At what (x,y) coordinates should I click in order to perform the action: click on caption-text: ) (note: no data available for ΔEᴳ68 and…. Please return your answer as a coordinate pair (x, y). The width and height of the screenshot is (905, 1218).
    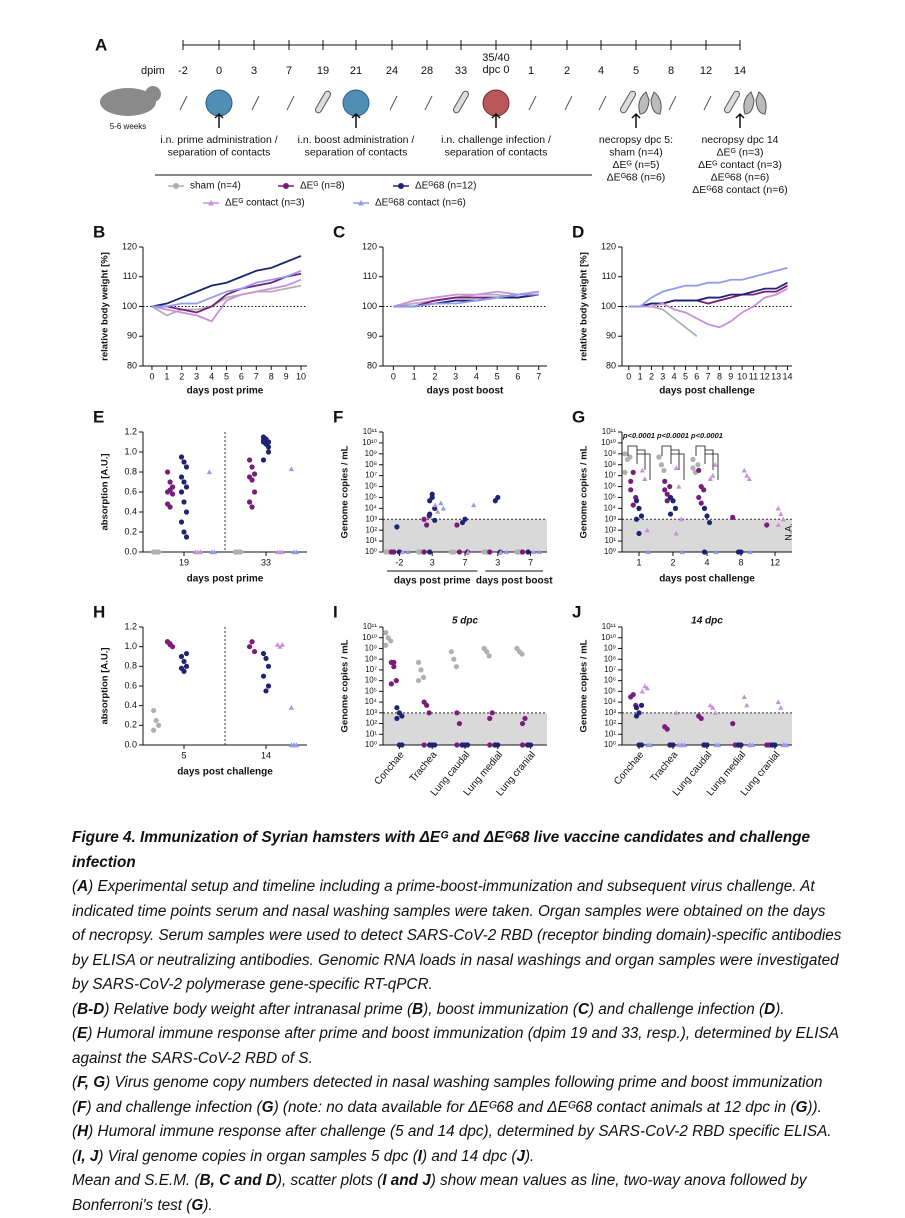
    Looking at the image, I should click on (534, 1107).